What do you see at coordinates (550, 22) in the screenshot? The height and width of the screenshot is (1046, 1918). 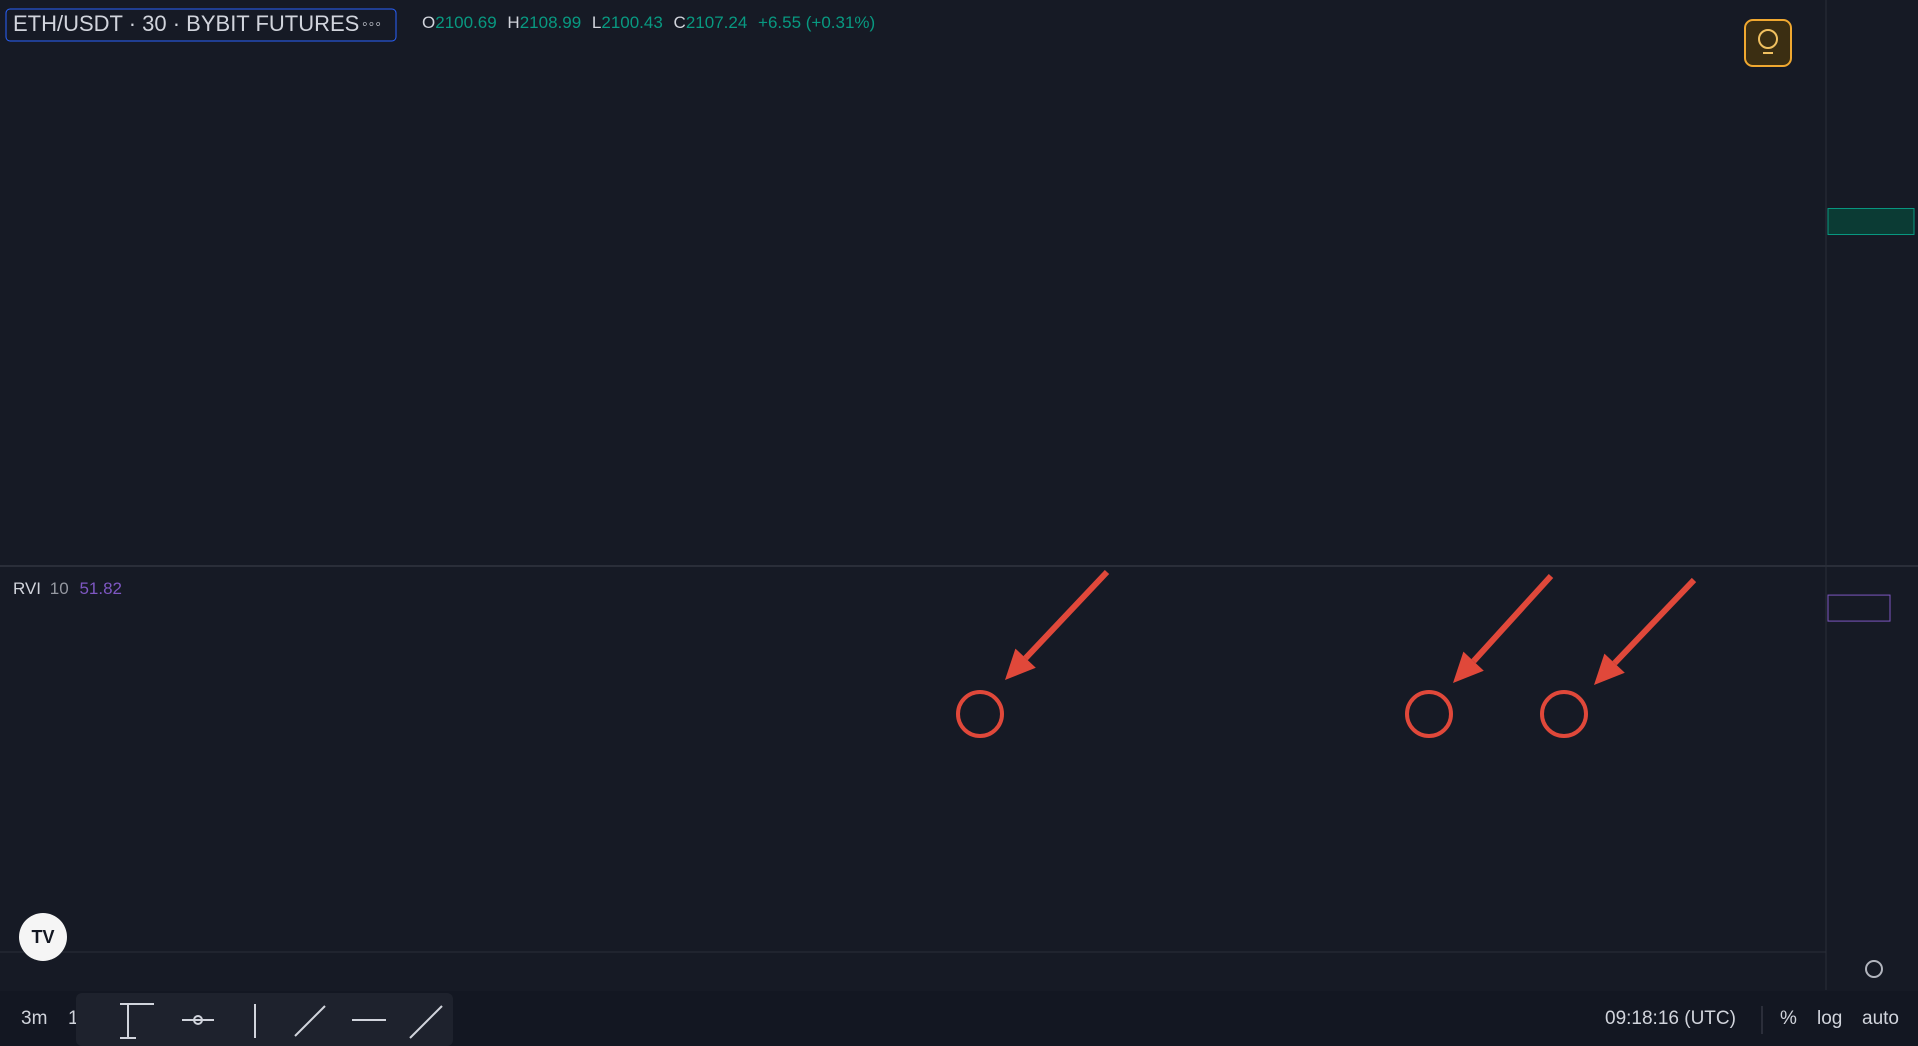 I see `high-value: 2108.99` at bounding box center [550, 22].